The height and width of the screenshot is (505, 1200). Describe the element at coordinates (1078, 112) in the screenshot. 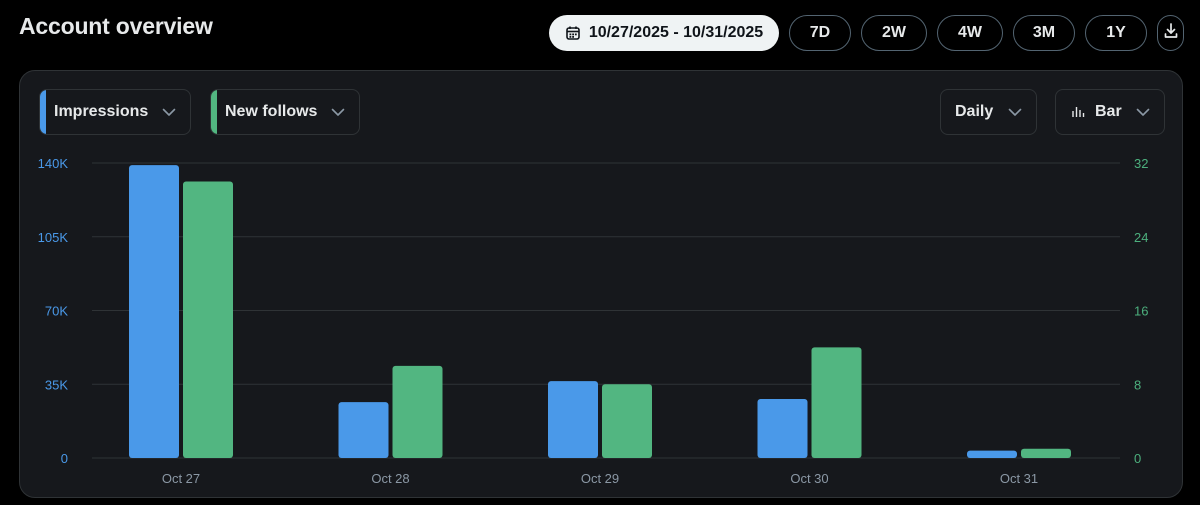

I see `bar-chart-icon` at that location.